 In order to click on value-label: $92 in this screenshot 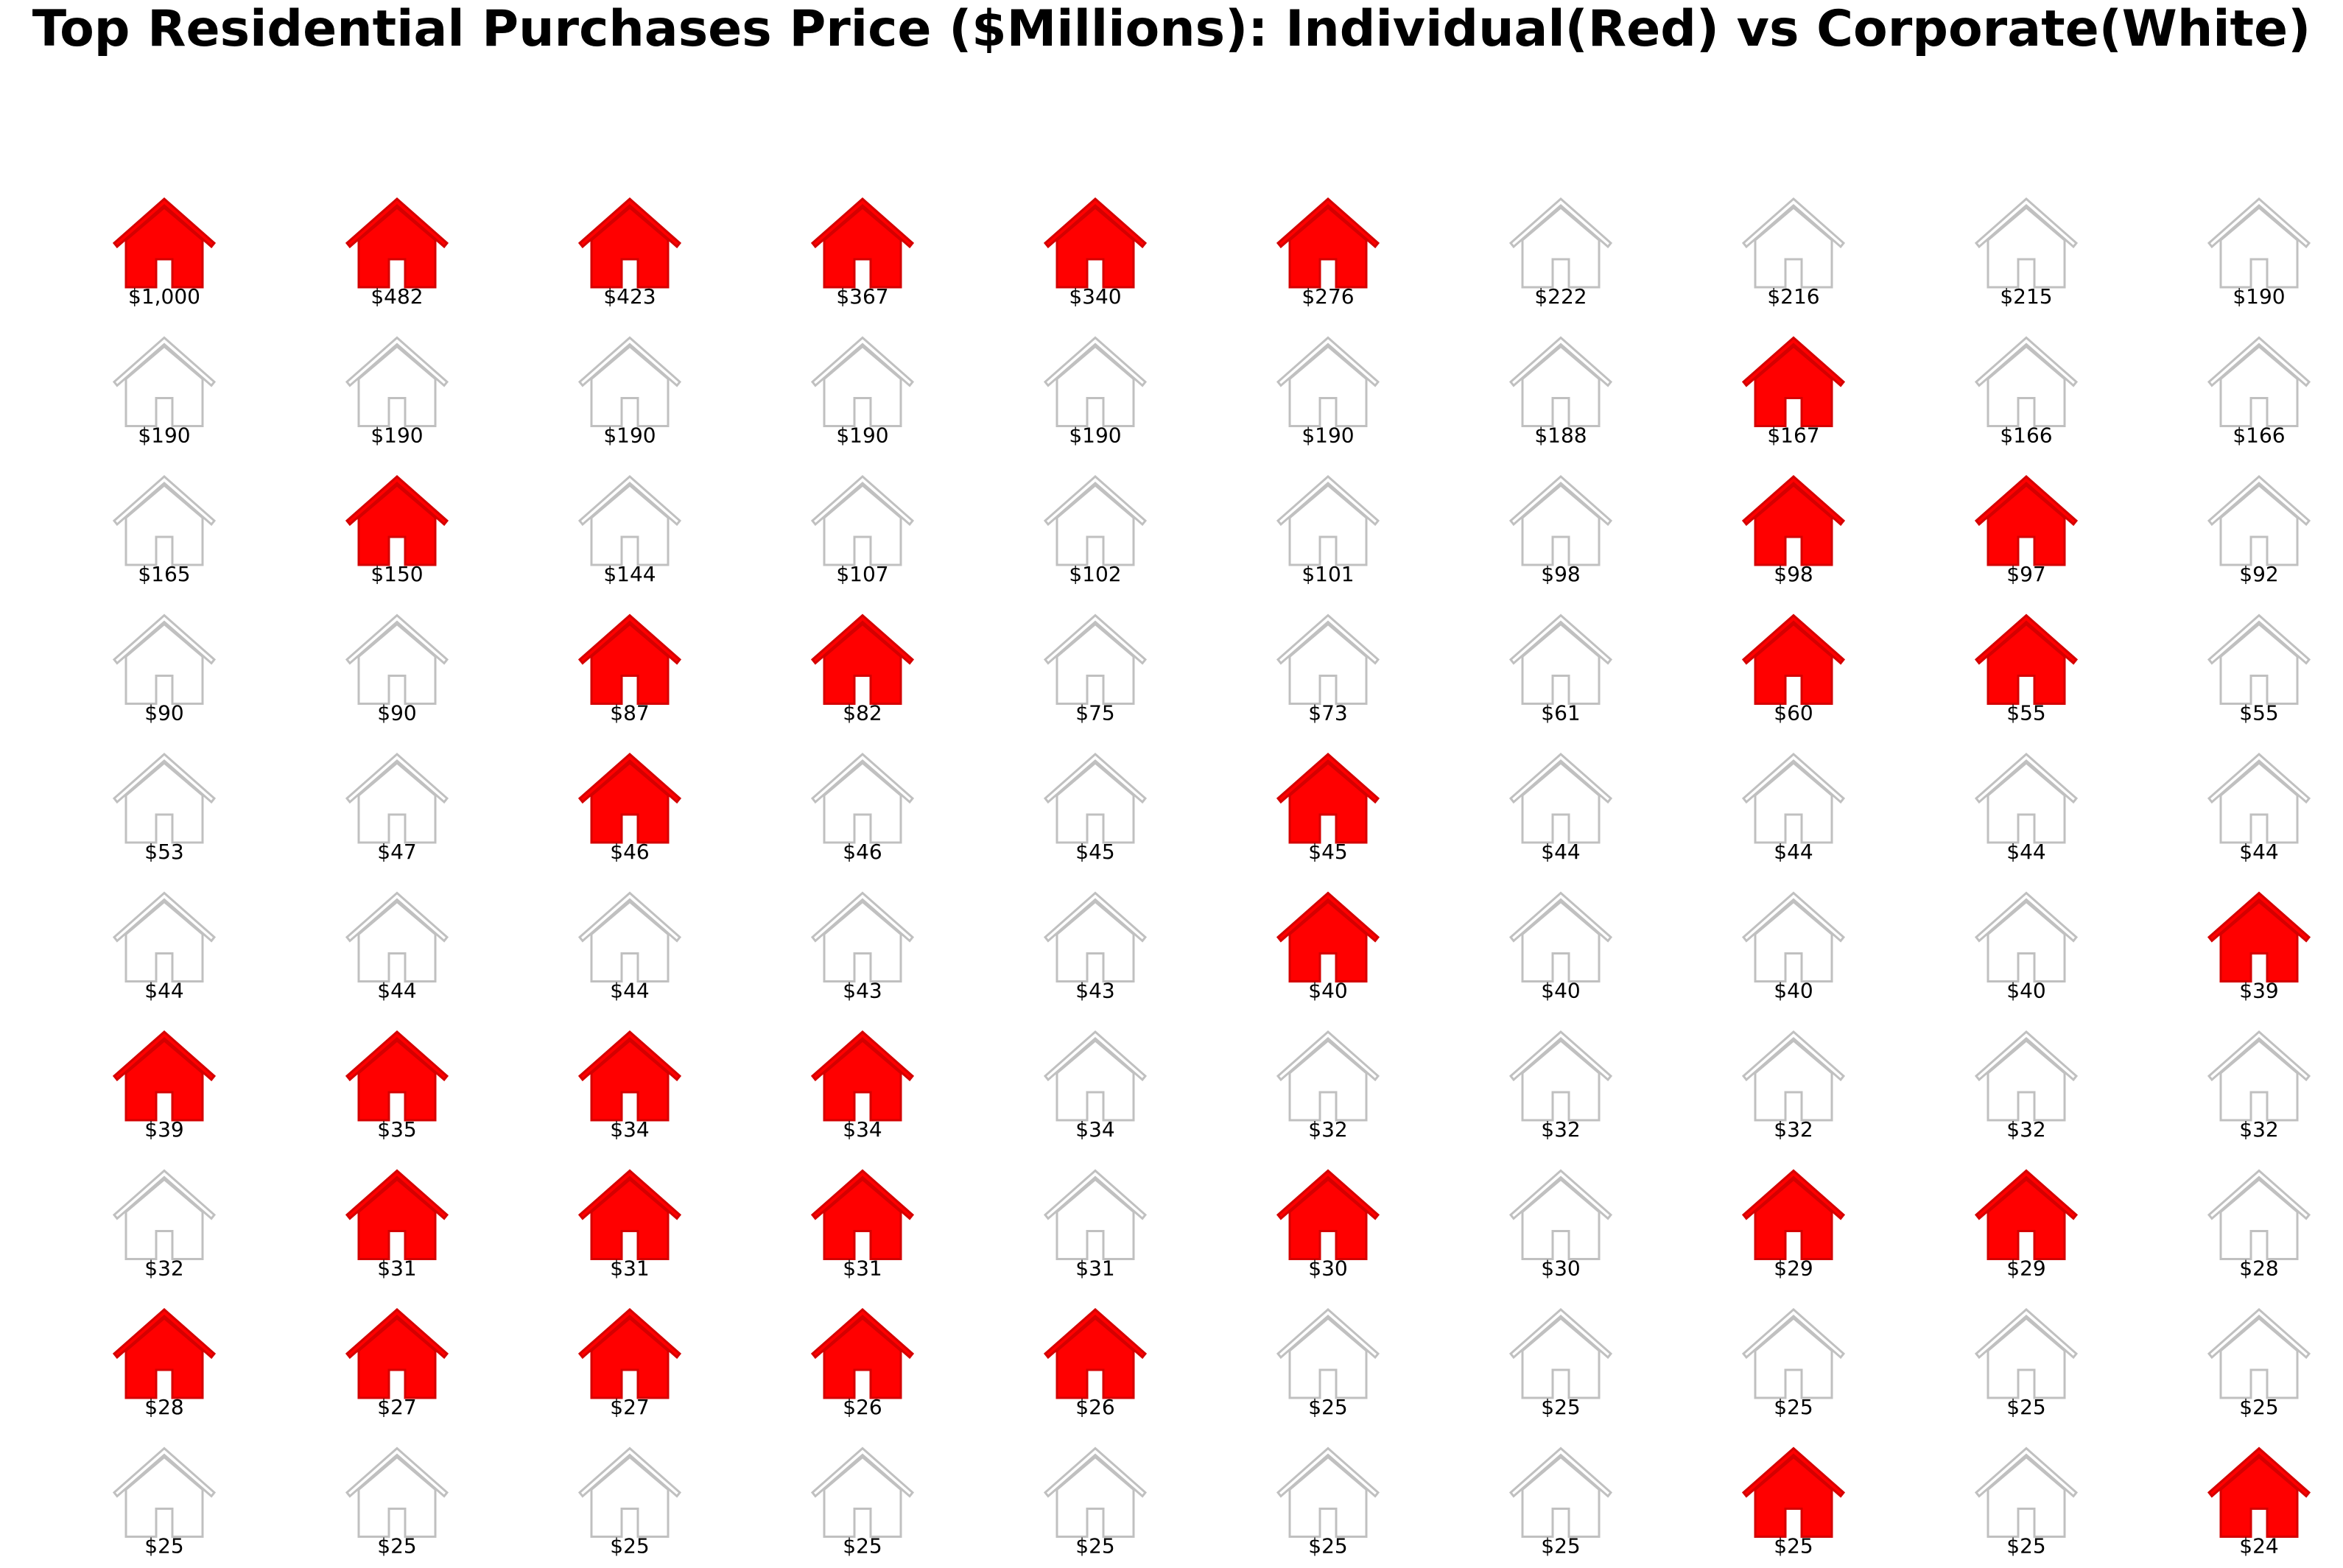, I will do `click(2258, 574)`.